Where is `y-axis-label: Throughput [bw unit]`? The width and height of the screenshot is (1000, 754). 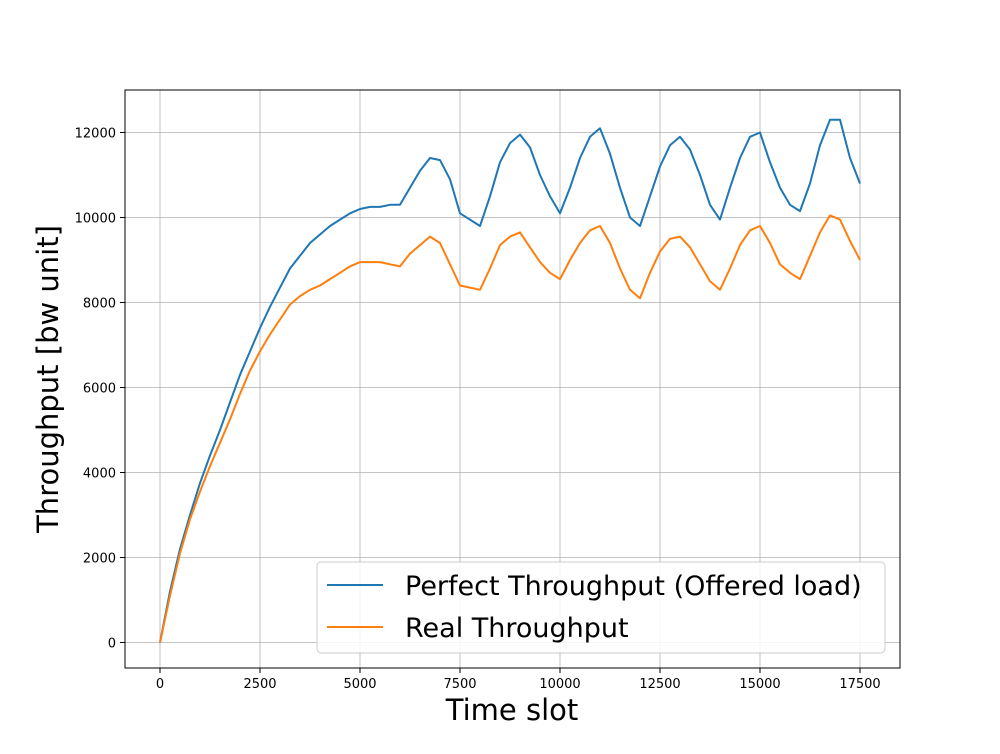
y-axis-label: Throughput [bw unit] is located at coordinates (48, 379).